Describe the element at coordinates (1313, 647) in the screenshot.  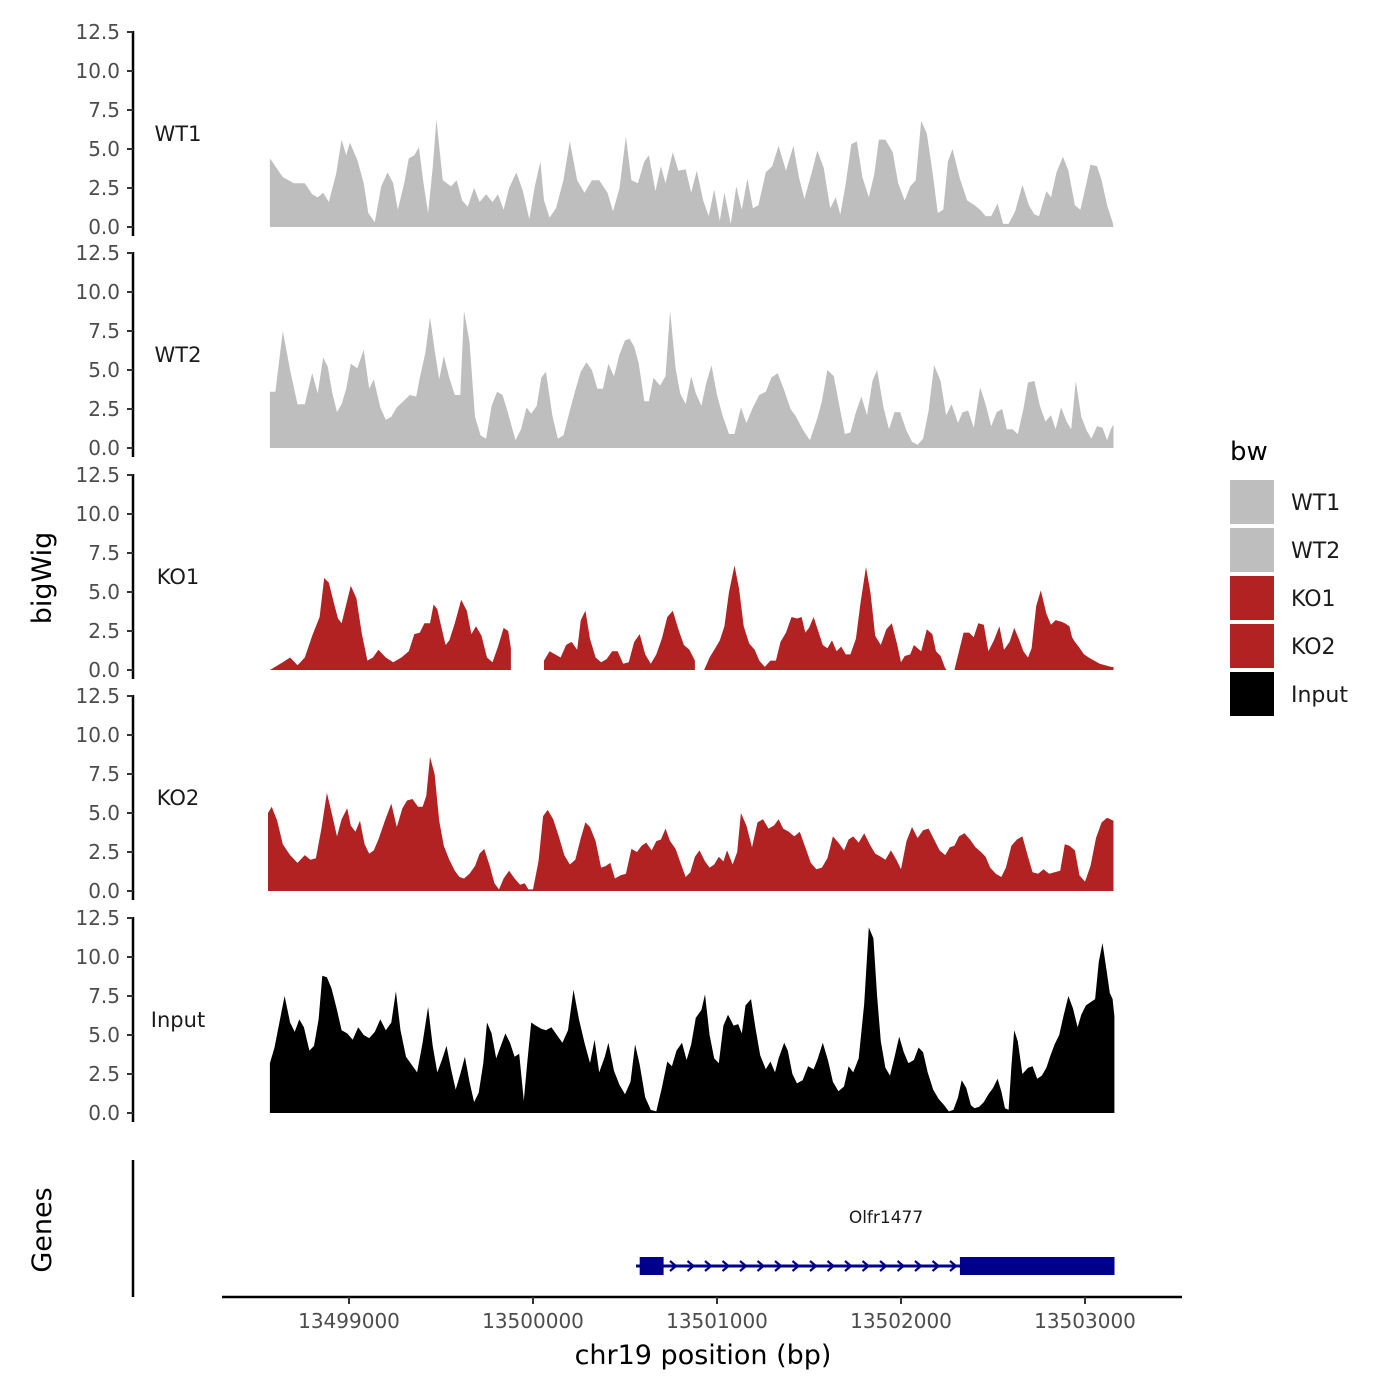
I see `legend-label: KO2` at that location.